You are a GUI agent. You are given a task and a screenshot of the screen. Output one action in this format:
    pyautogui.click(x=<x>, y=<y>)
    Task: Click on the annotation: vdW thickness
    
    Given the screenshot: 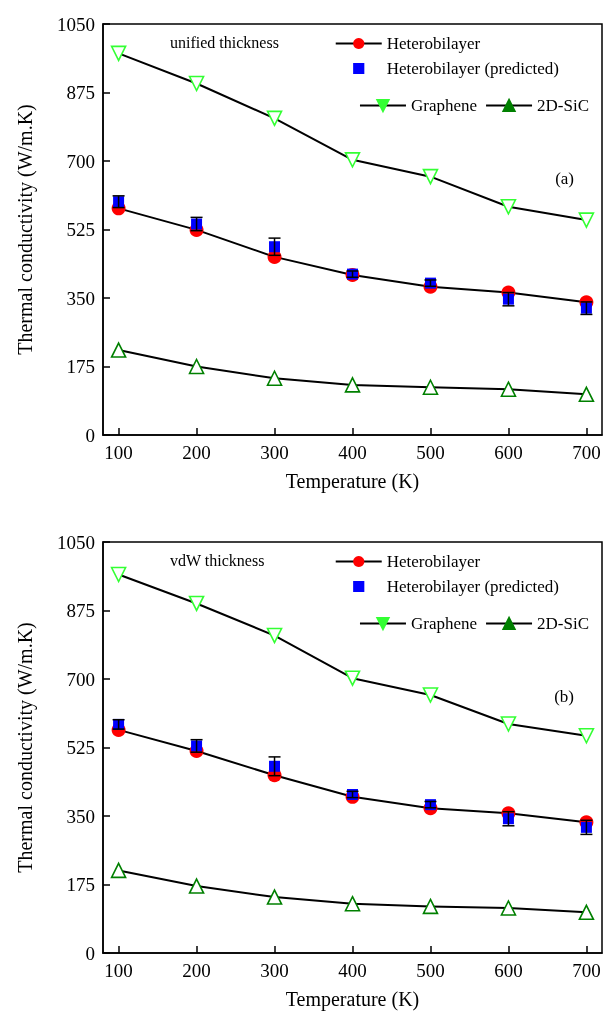 What is the action you would take?
    pyautogui.click(x=217, y=560)
    